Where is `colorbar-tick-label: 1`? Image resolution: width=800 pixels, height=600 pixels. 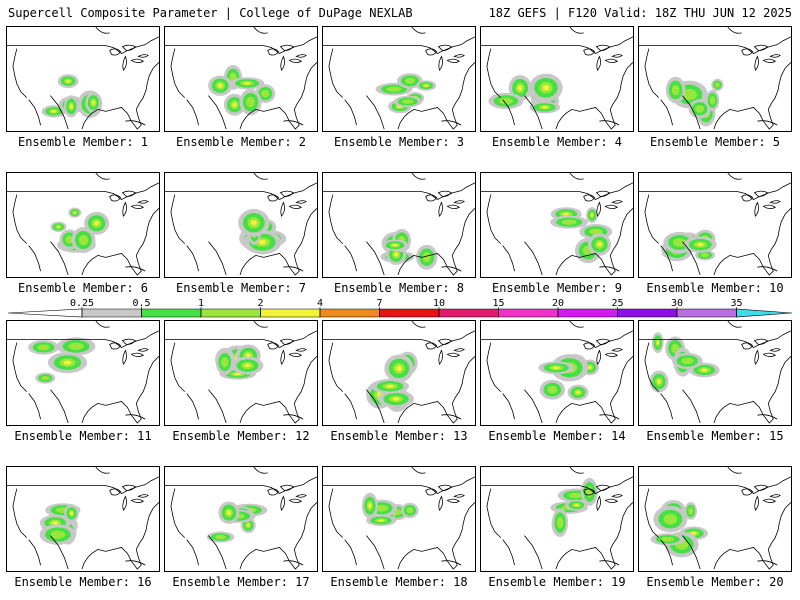 colorbar-tick-label: 1 is located at coordinates (201, 303).